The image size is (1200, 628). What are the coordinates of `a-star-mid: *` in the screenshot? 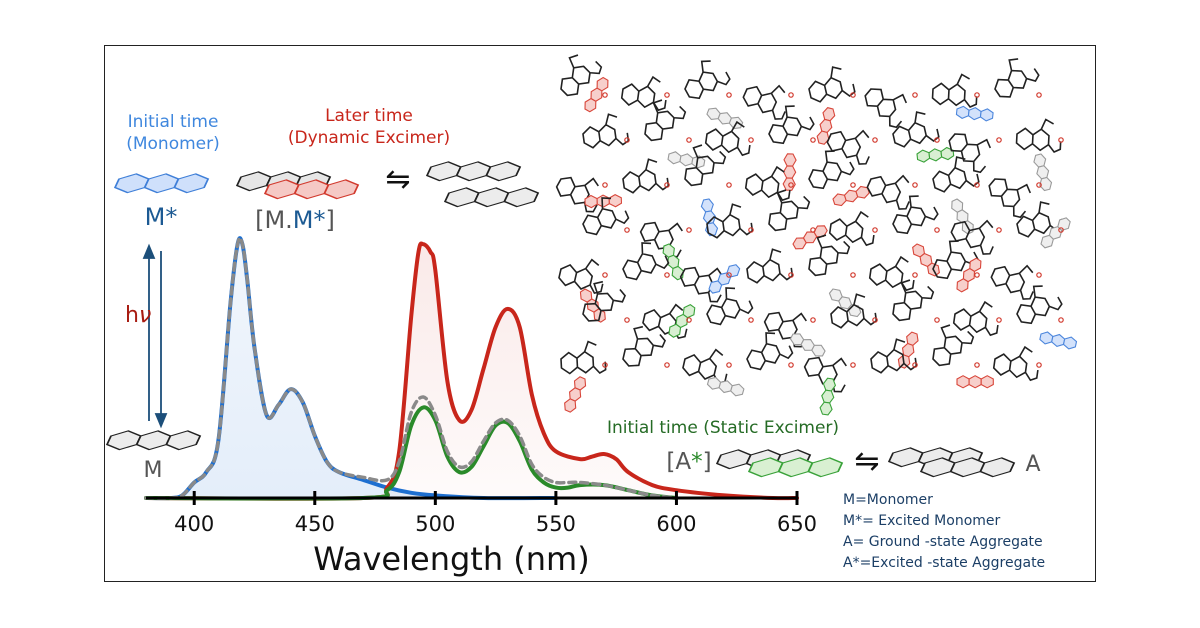 It's located at (697, 462).